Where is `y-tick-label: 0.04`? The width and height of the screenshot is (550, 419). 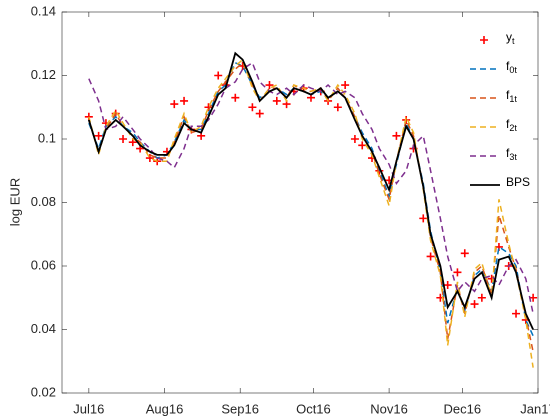
y-tick-label: 0.04 is located at coordinates (43, 328).